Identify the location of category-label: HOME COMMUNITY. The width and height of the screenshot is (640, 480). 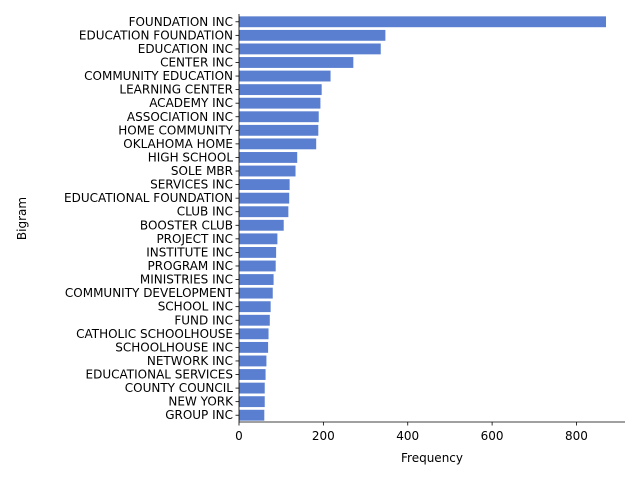
(175, 130).